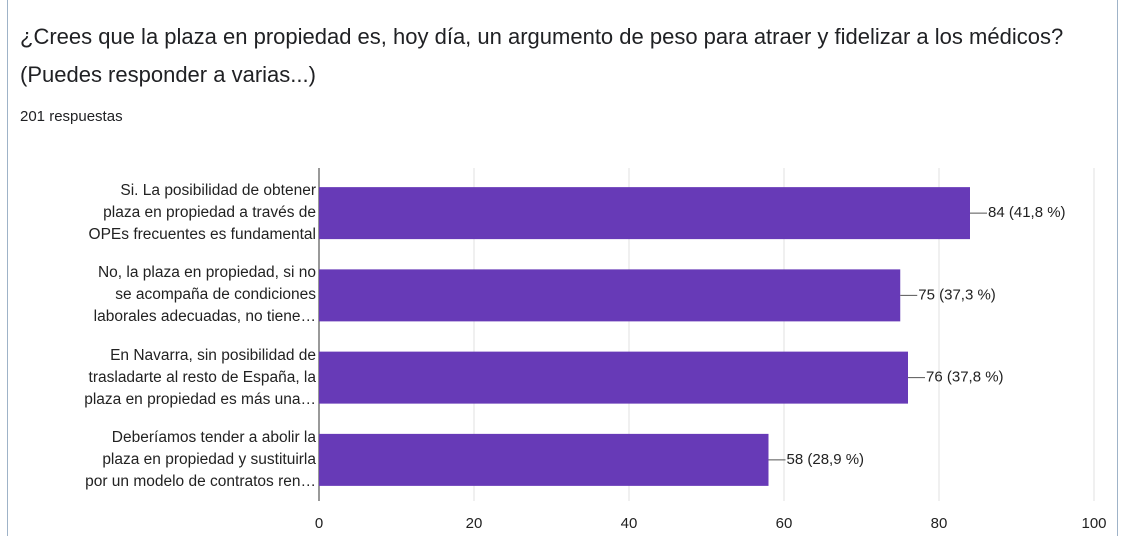 Image resolution: width=1126 pixels, height=536 pixels. What do you see at coordinates (965, 377) in the screenshot?
I see `value-label: 76 (37,8 %)` at bounding box center [965, 377].